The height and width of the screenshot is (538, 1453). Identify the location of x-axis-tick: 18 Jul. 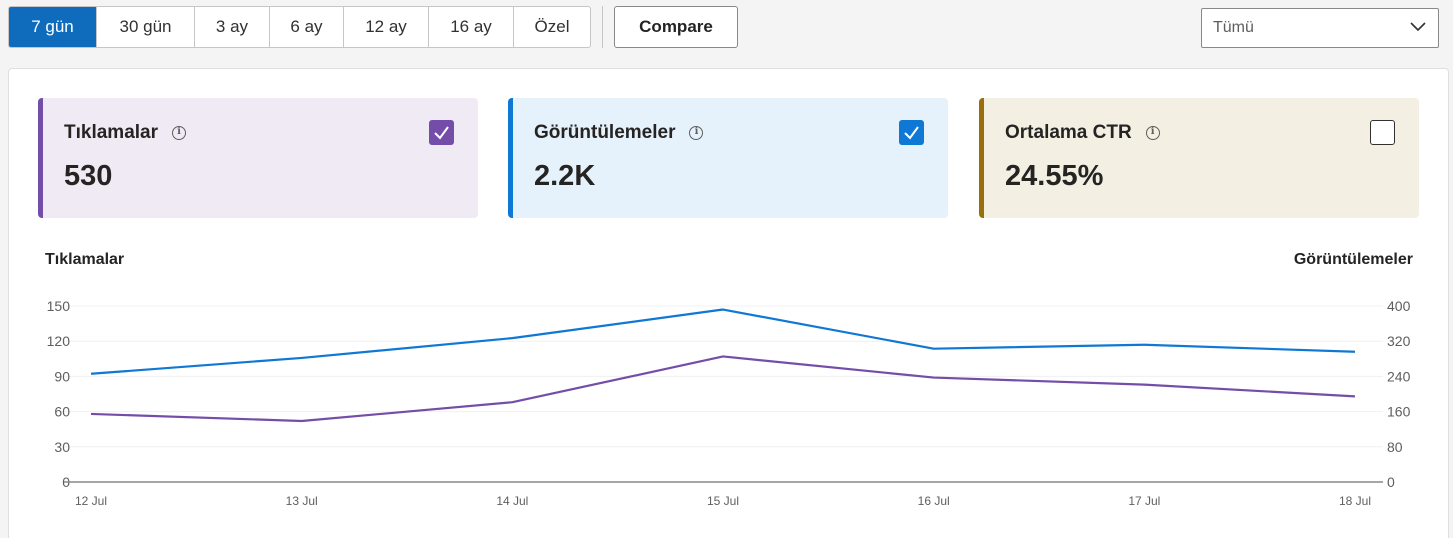
(1355, 501).